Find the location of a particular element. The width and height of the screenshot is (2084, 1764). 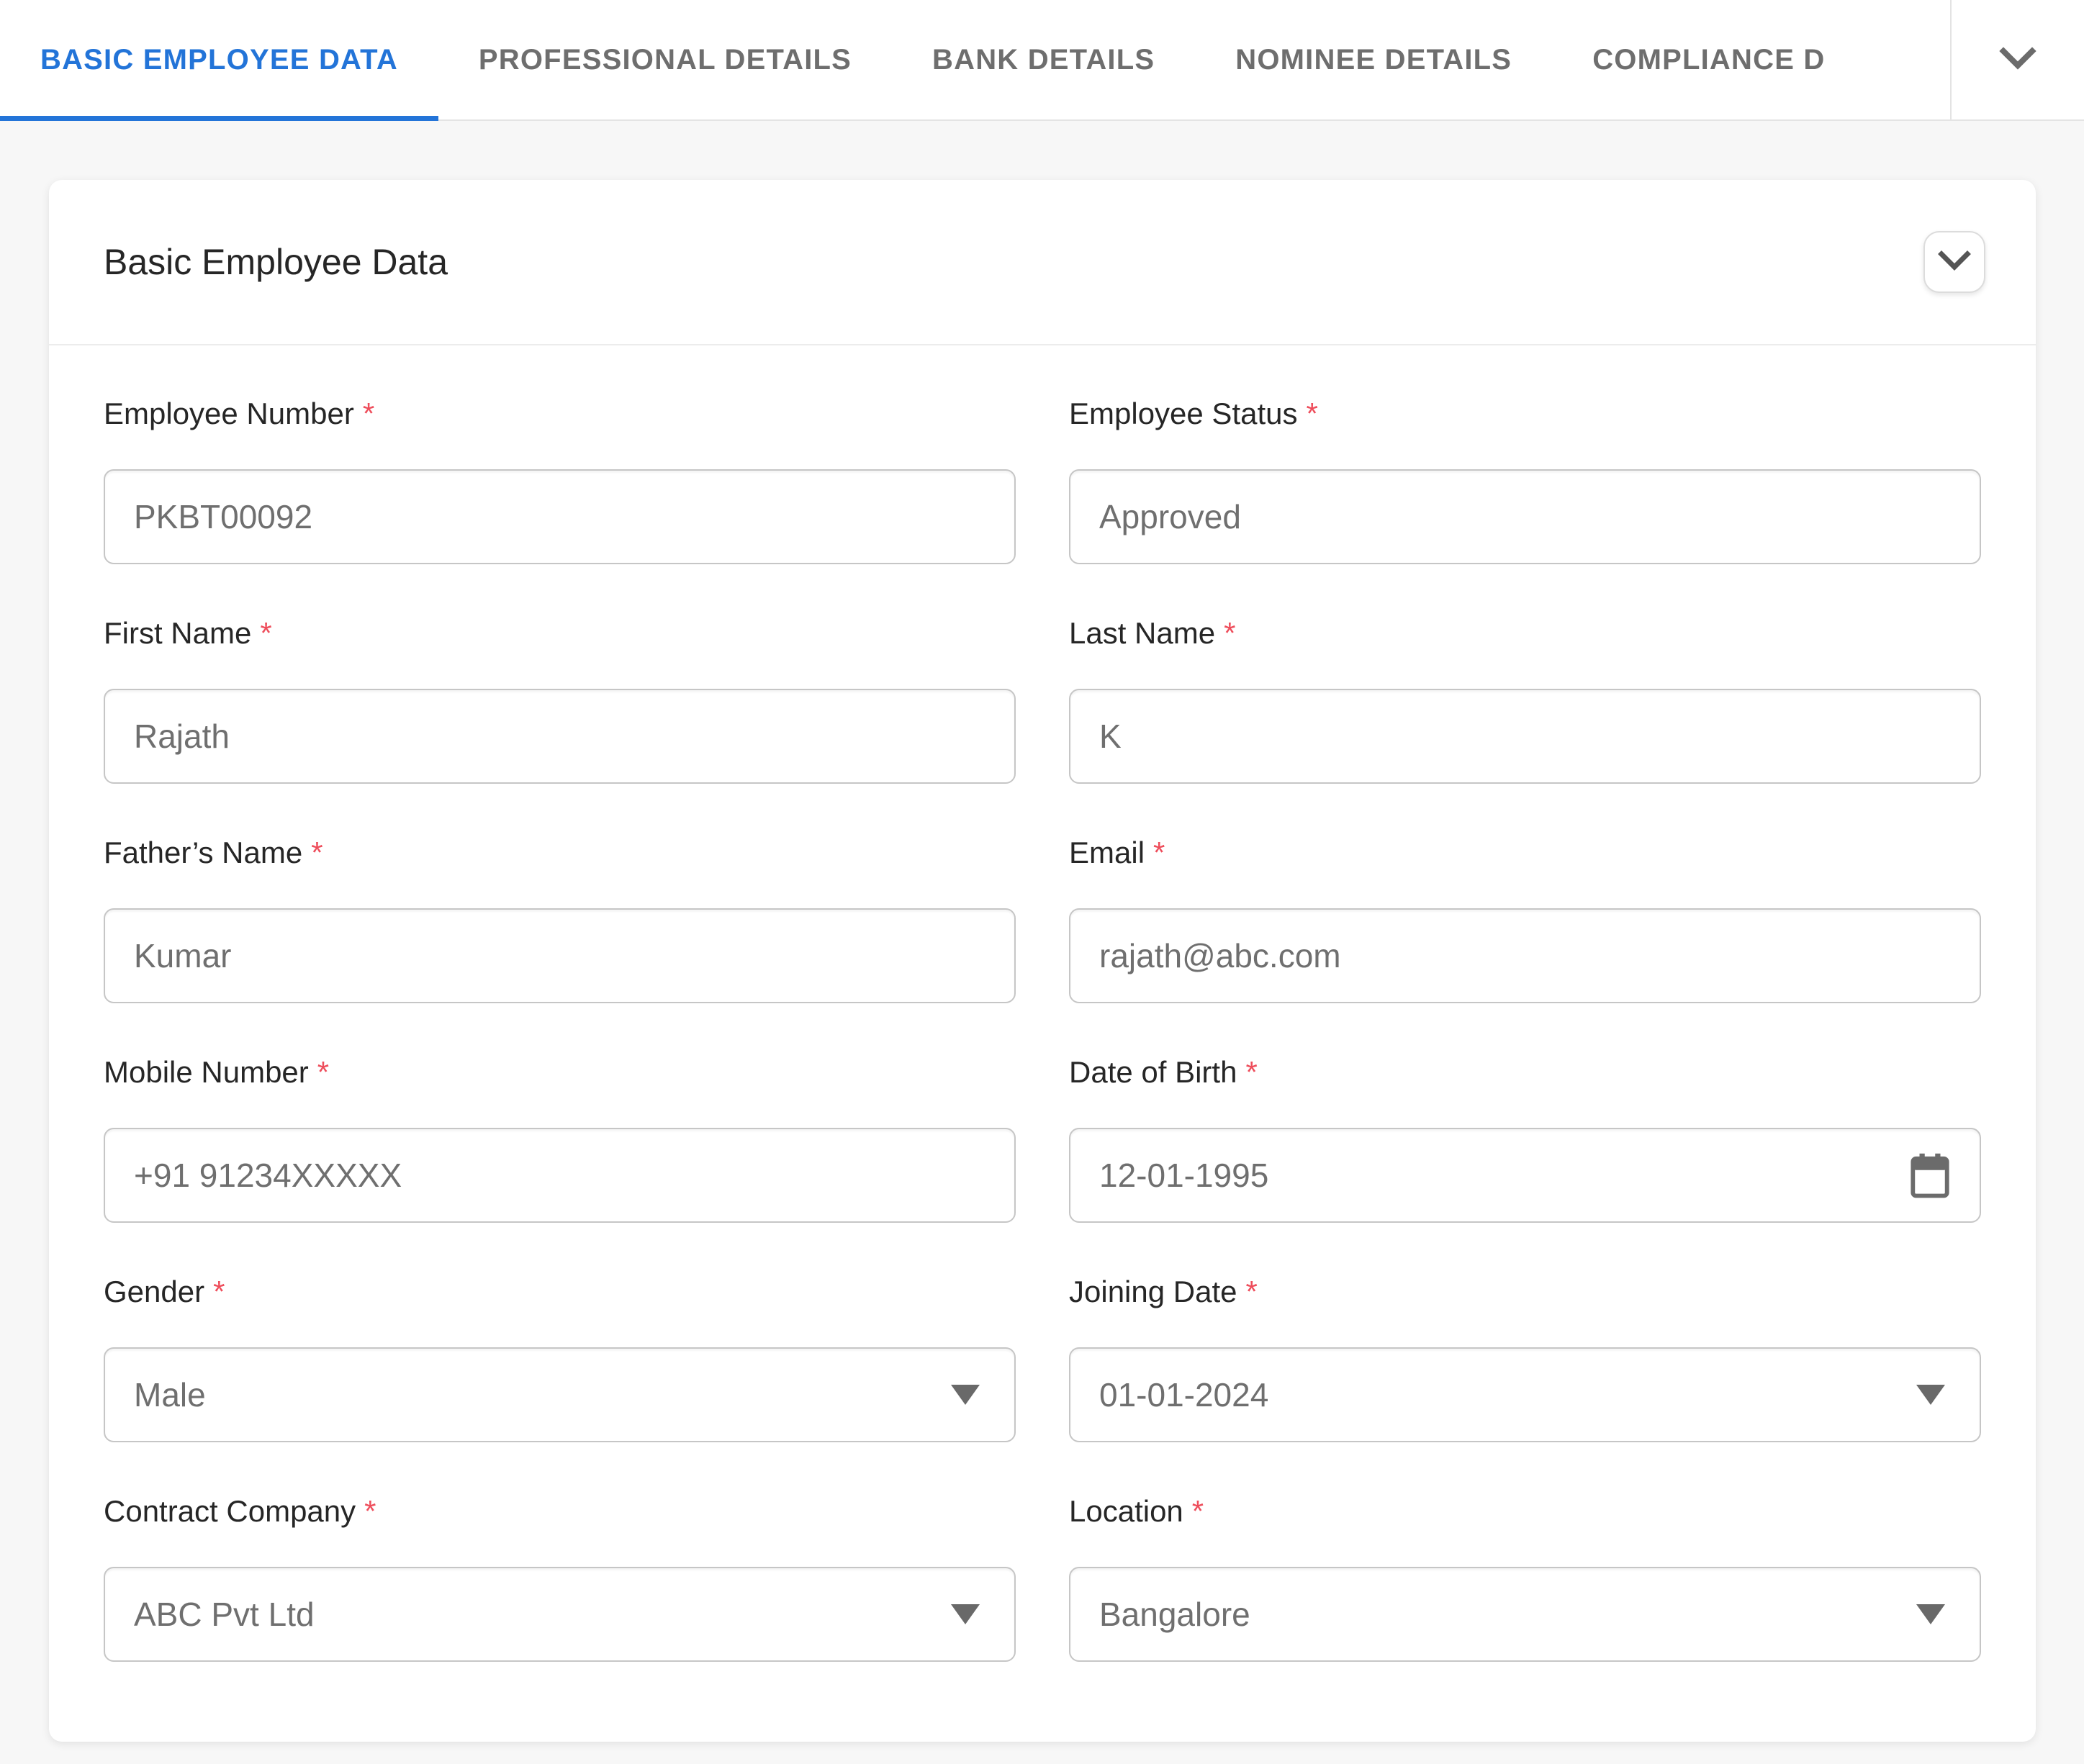

field-value: rajath@abc.com is located at coordinates (1220, 955).